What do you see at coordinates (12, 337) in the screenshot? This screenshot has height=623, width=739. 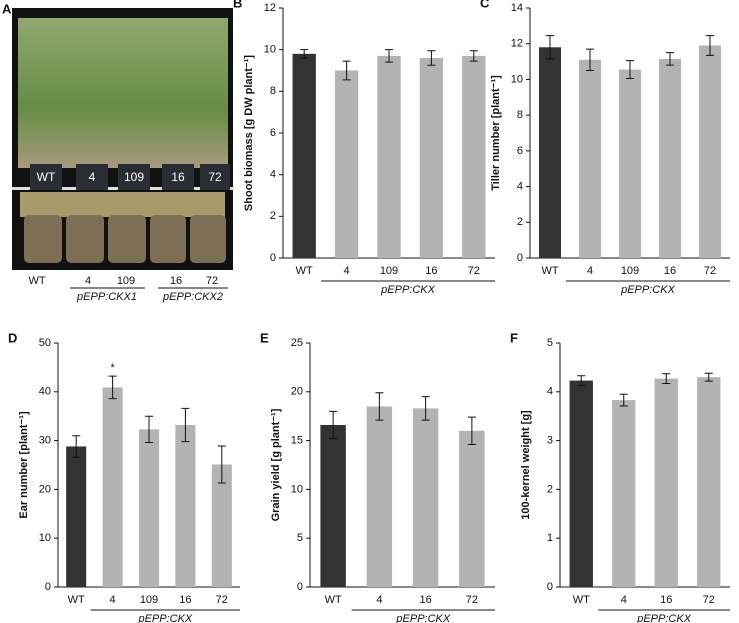 I see `panel-label: D` at bounding box center [12, 337].